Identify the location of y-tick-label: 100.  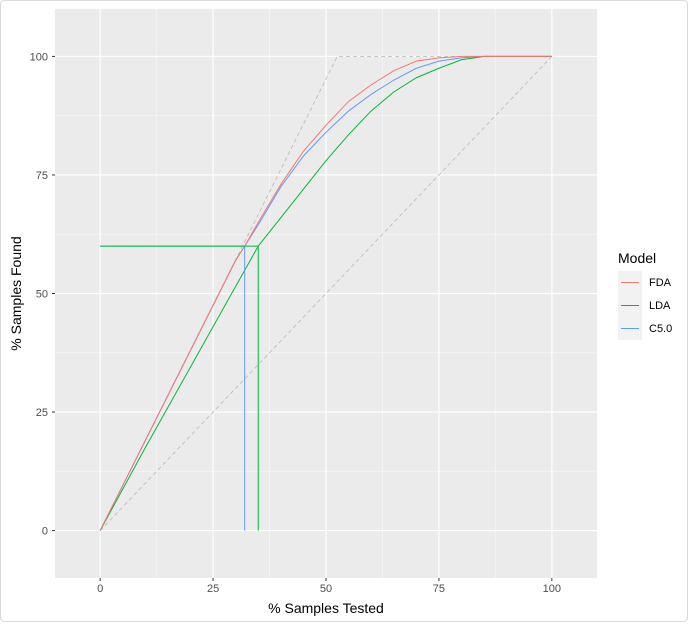
(39, 57).